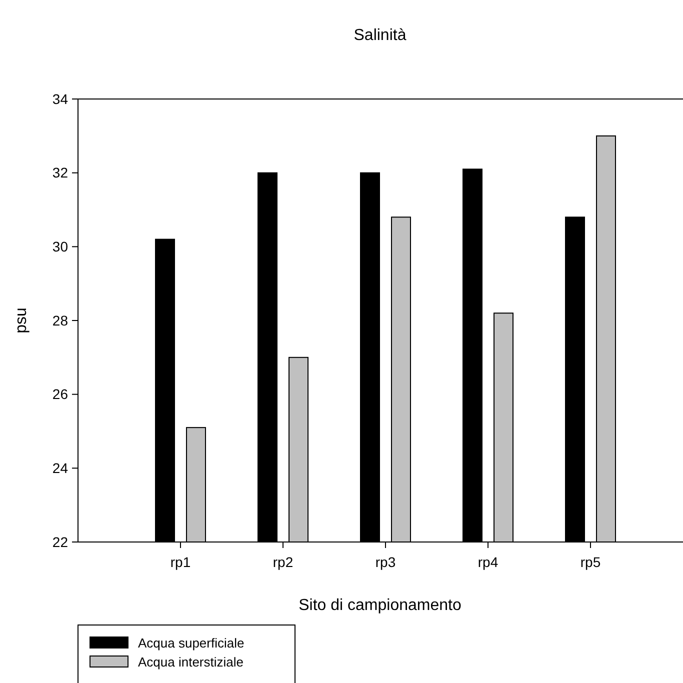  I want to click on y-tick-label: 24, so click(60, 468).